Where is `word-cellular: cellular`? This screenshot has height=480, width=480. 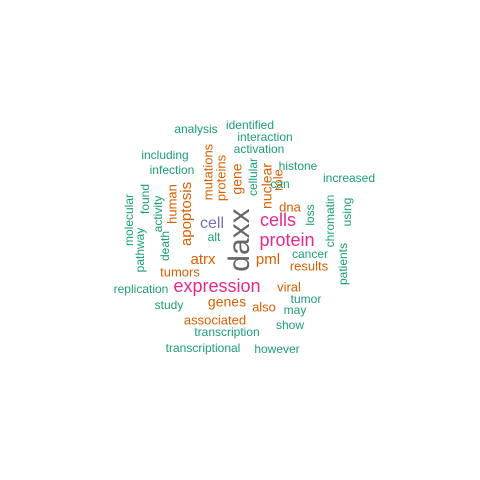
word-cellular: cellular is located at coordinates (253, 177).